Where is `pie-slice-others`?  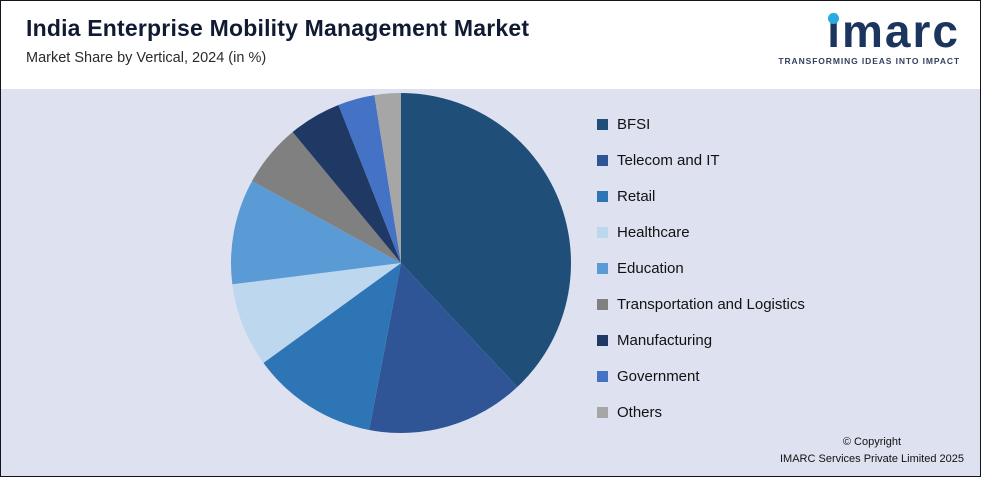 pie-slice-others is located at coordinates (387, 178).